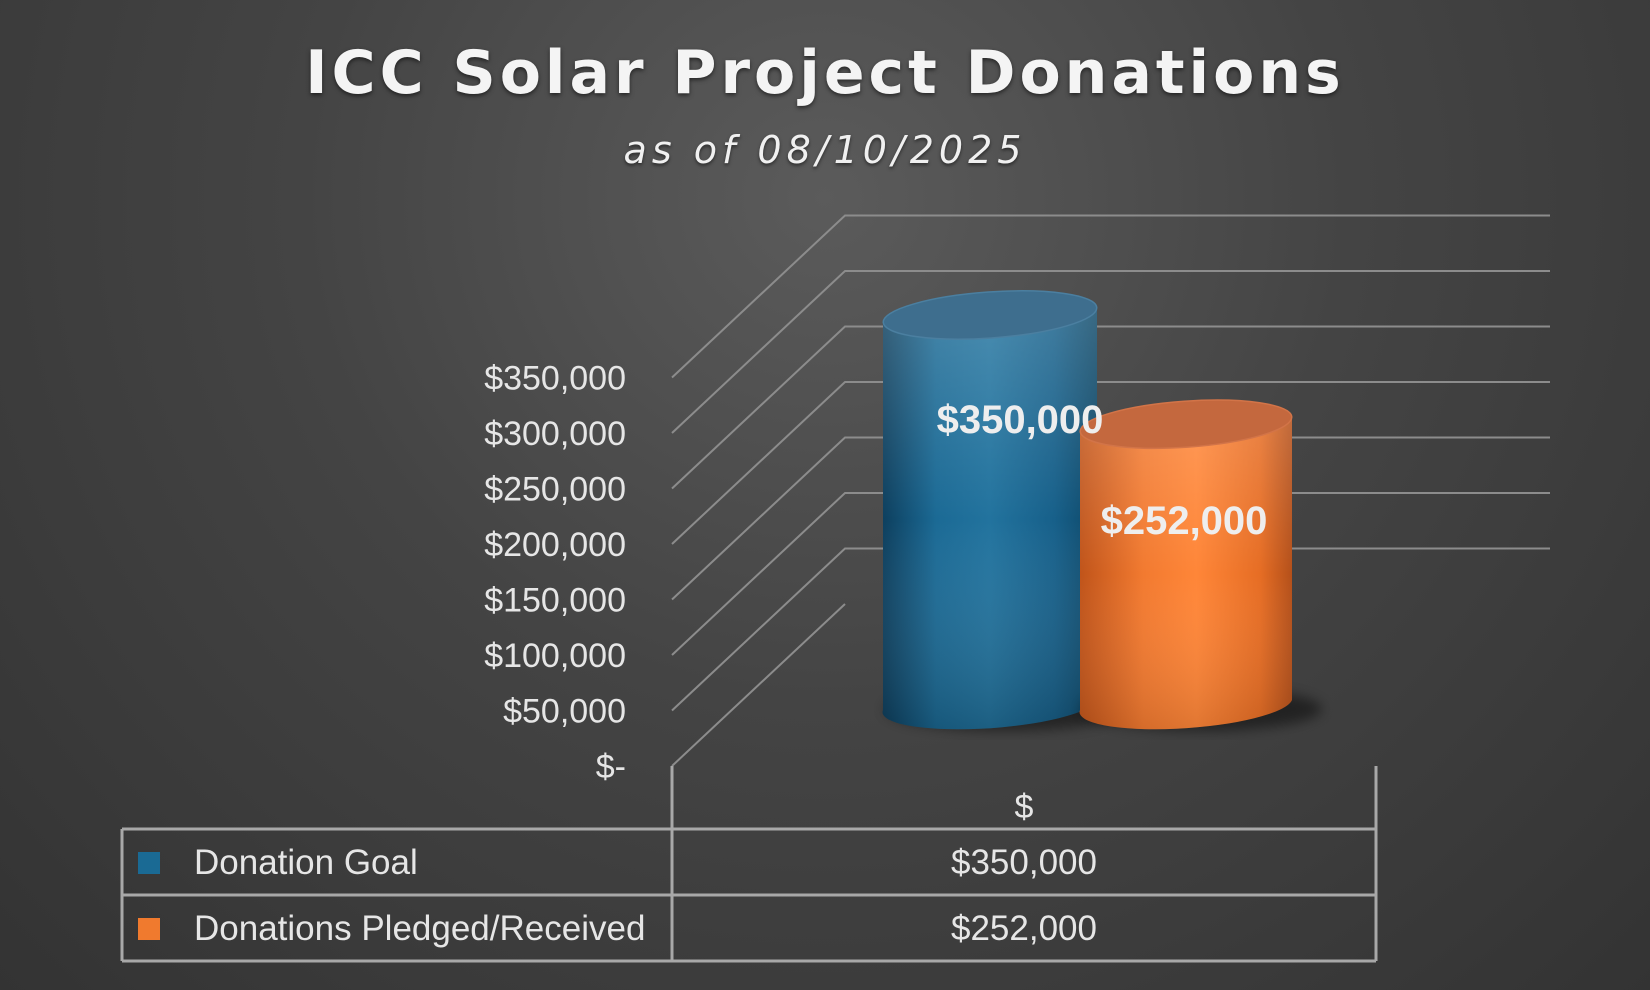 Image resolution: width=1650 pixels, height=990 pixels. I want to click on table-value: $252,000, so click(1024, 928).